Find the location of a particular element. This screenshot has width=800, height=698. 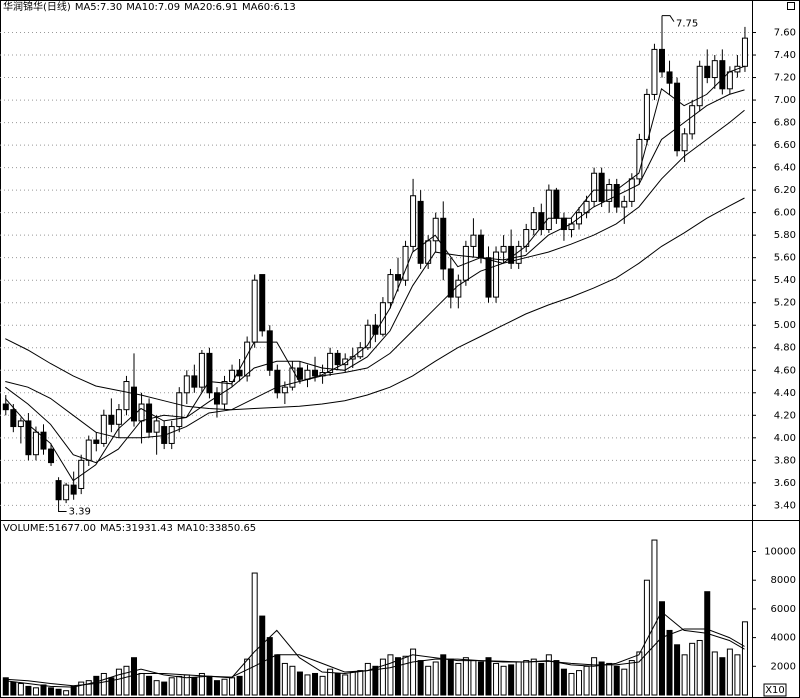

unit-label: X10 is located at coordinates (775, 690).